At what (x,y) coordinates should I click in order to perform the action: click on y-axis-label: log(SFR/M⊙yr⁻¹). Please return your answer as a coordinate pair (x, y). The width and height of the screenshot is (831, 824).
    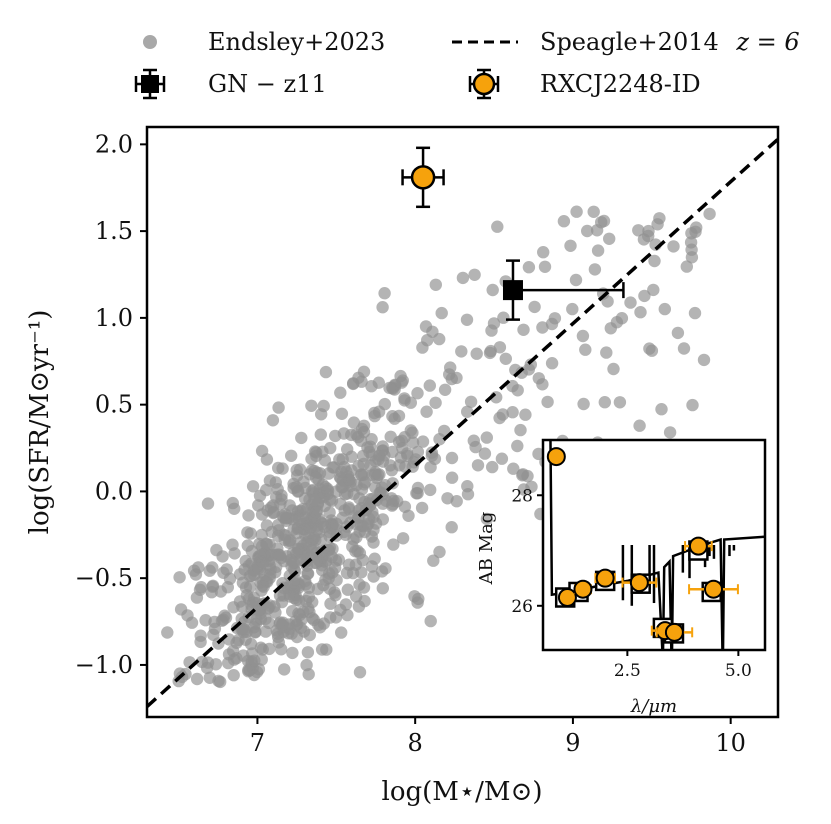
    Looking at the image, I should click on (40, 422).